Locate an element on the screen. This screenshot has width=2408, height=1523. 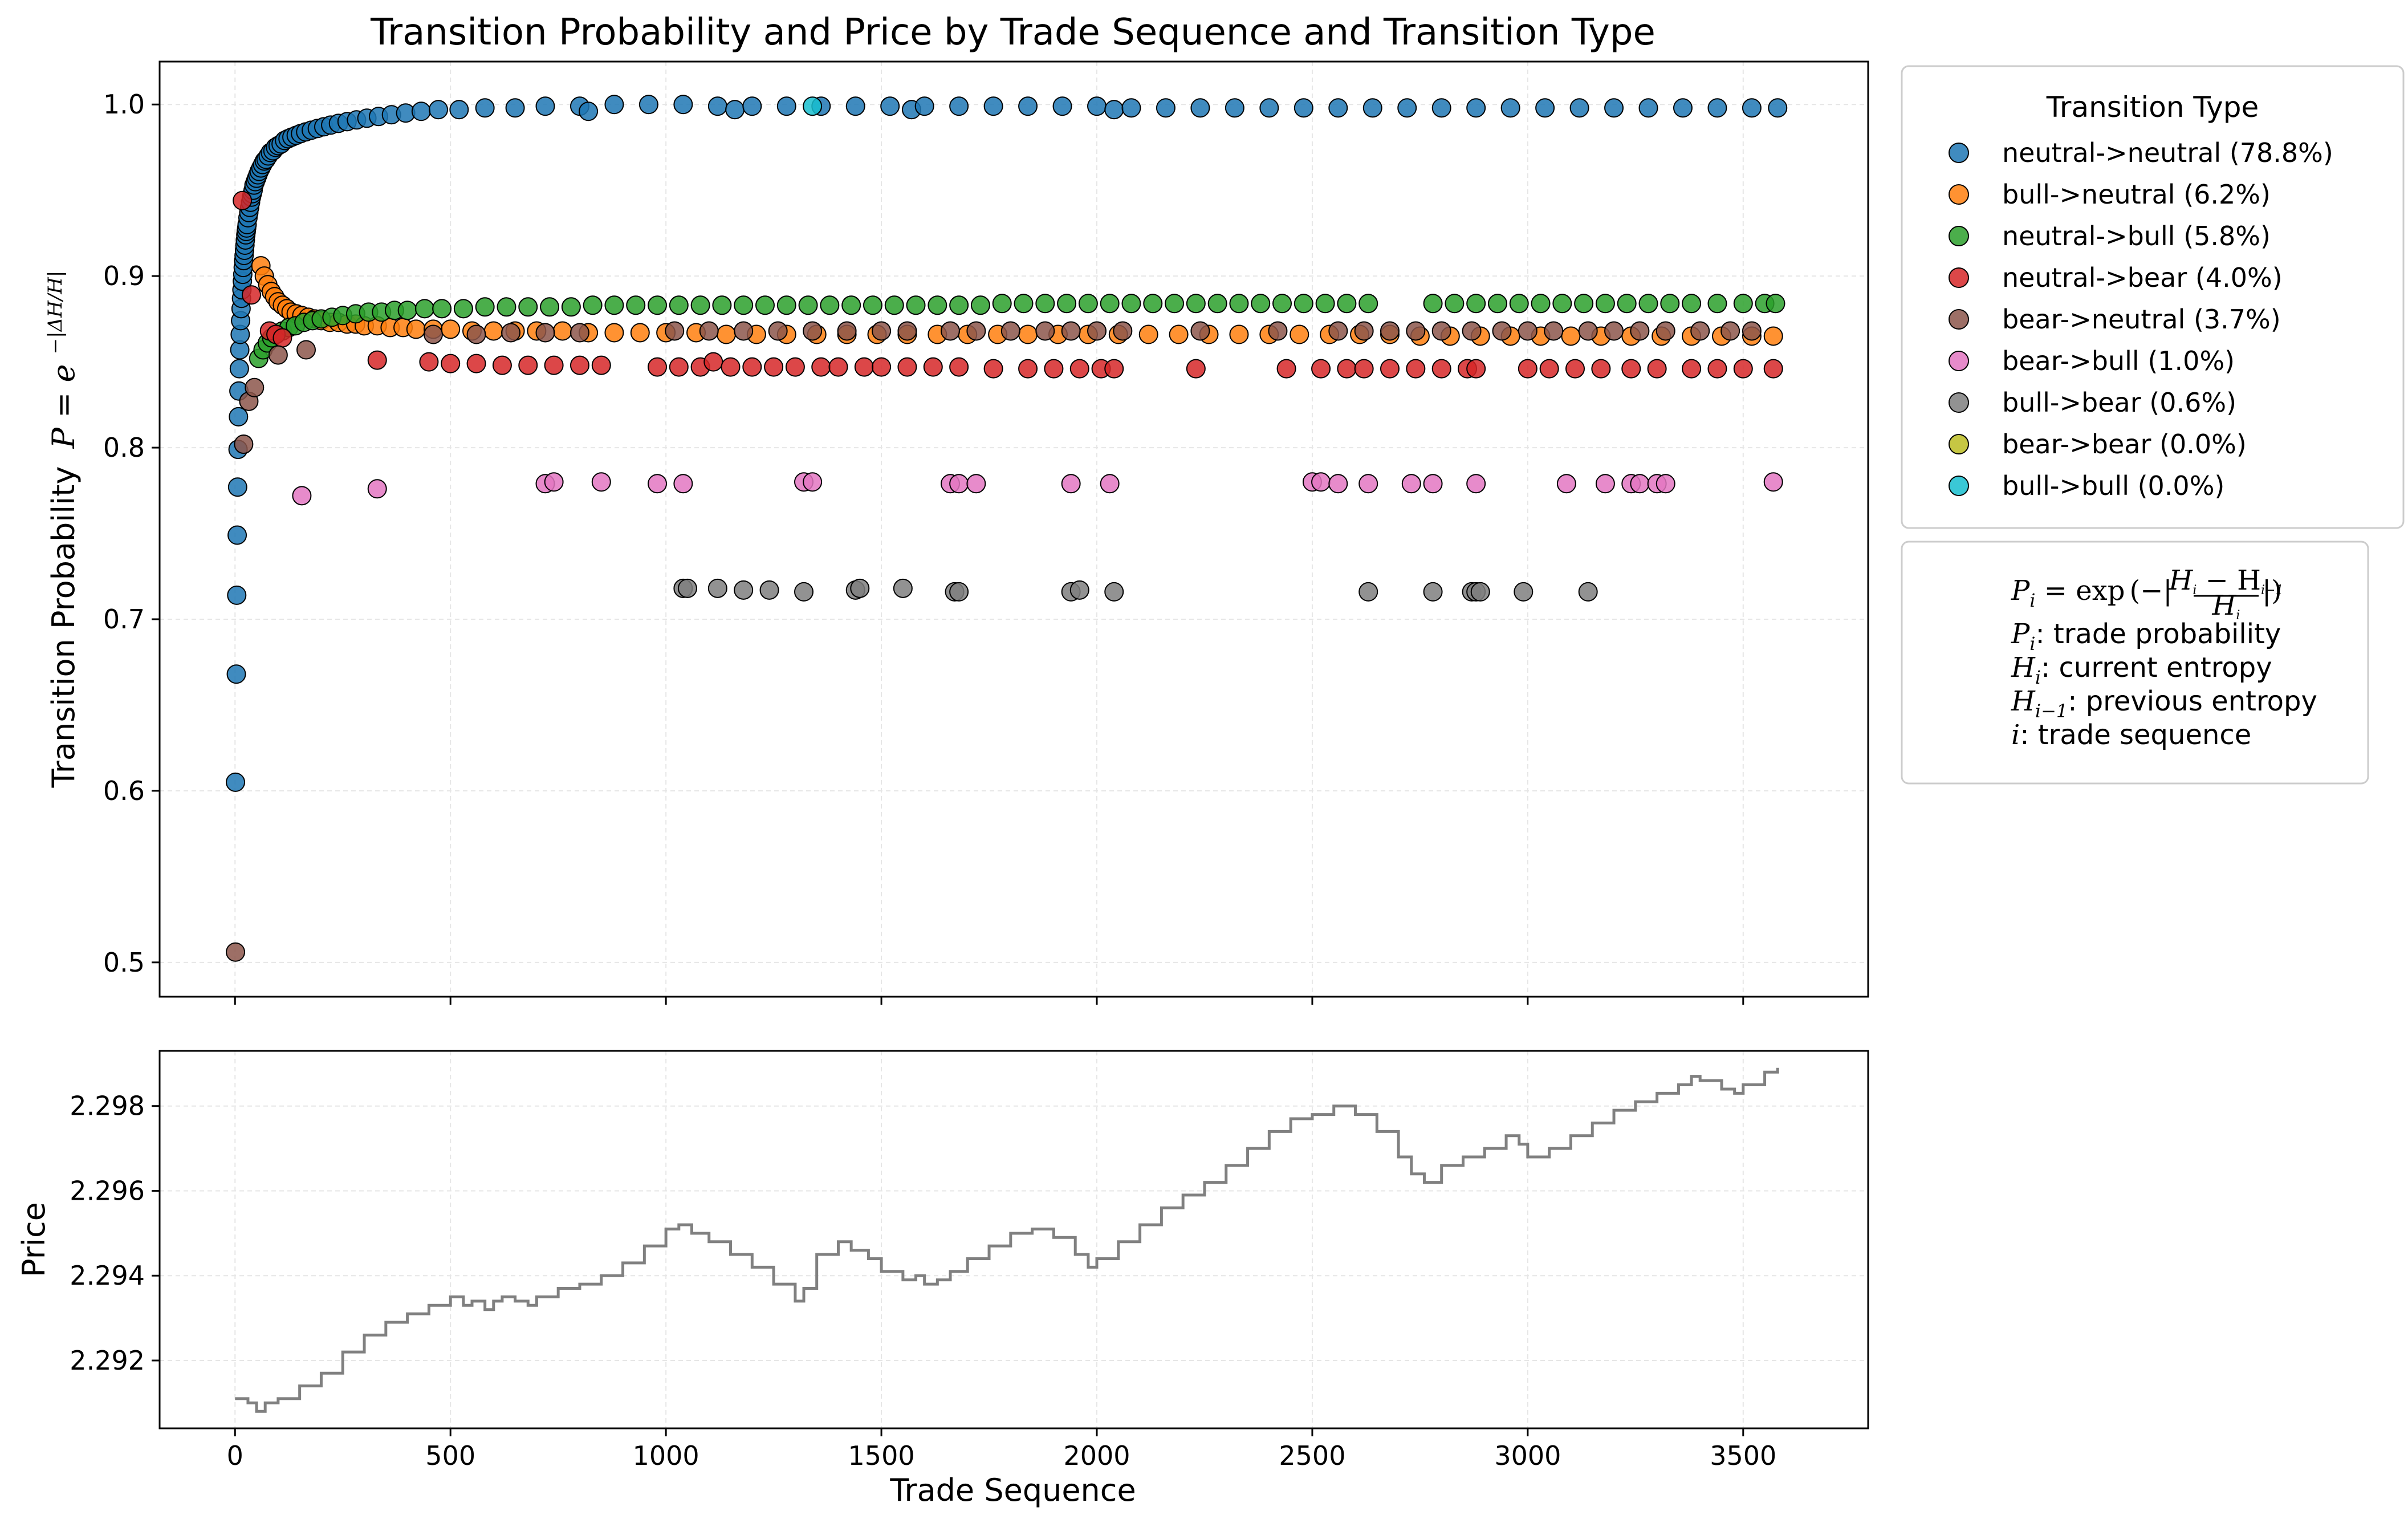
x-tick-label: 2000 is located at coordinates (1096, 1455).